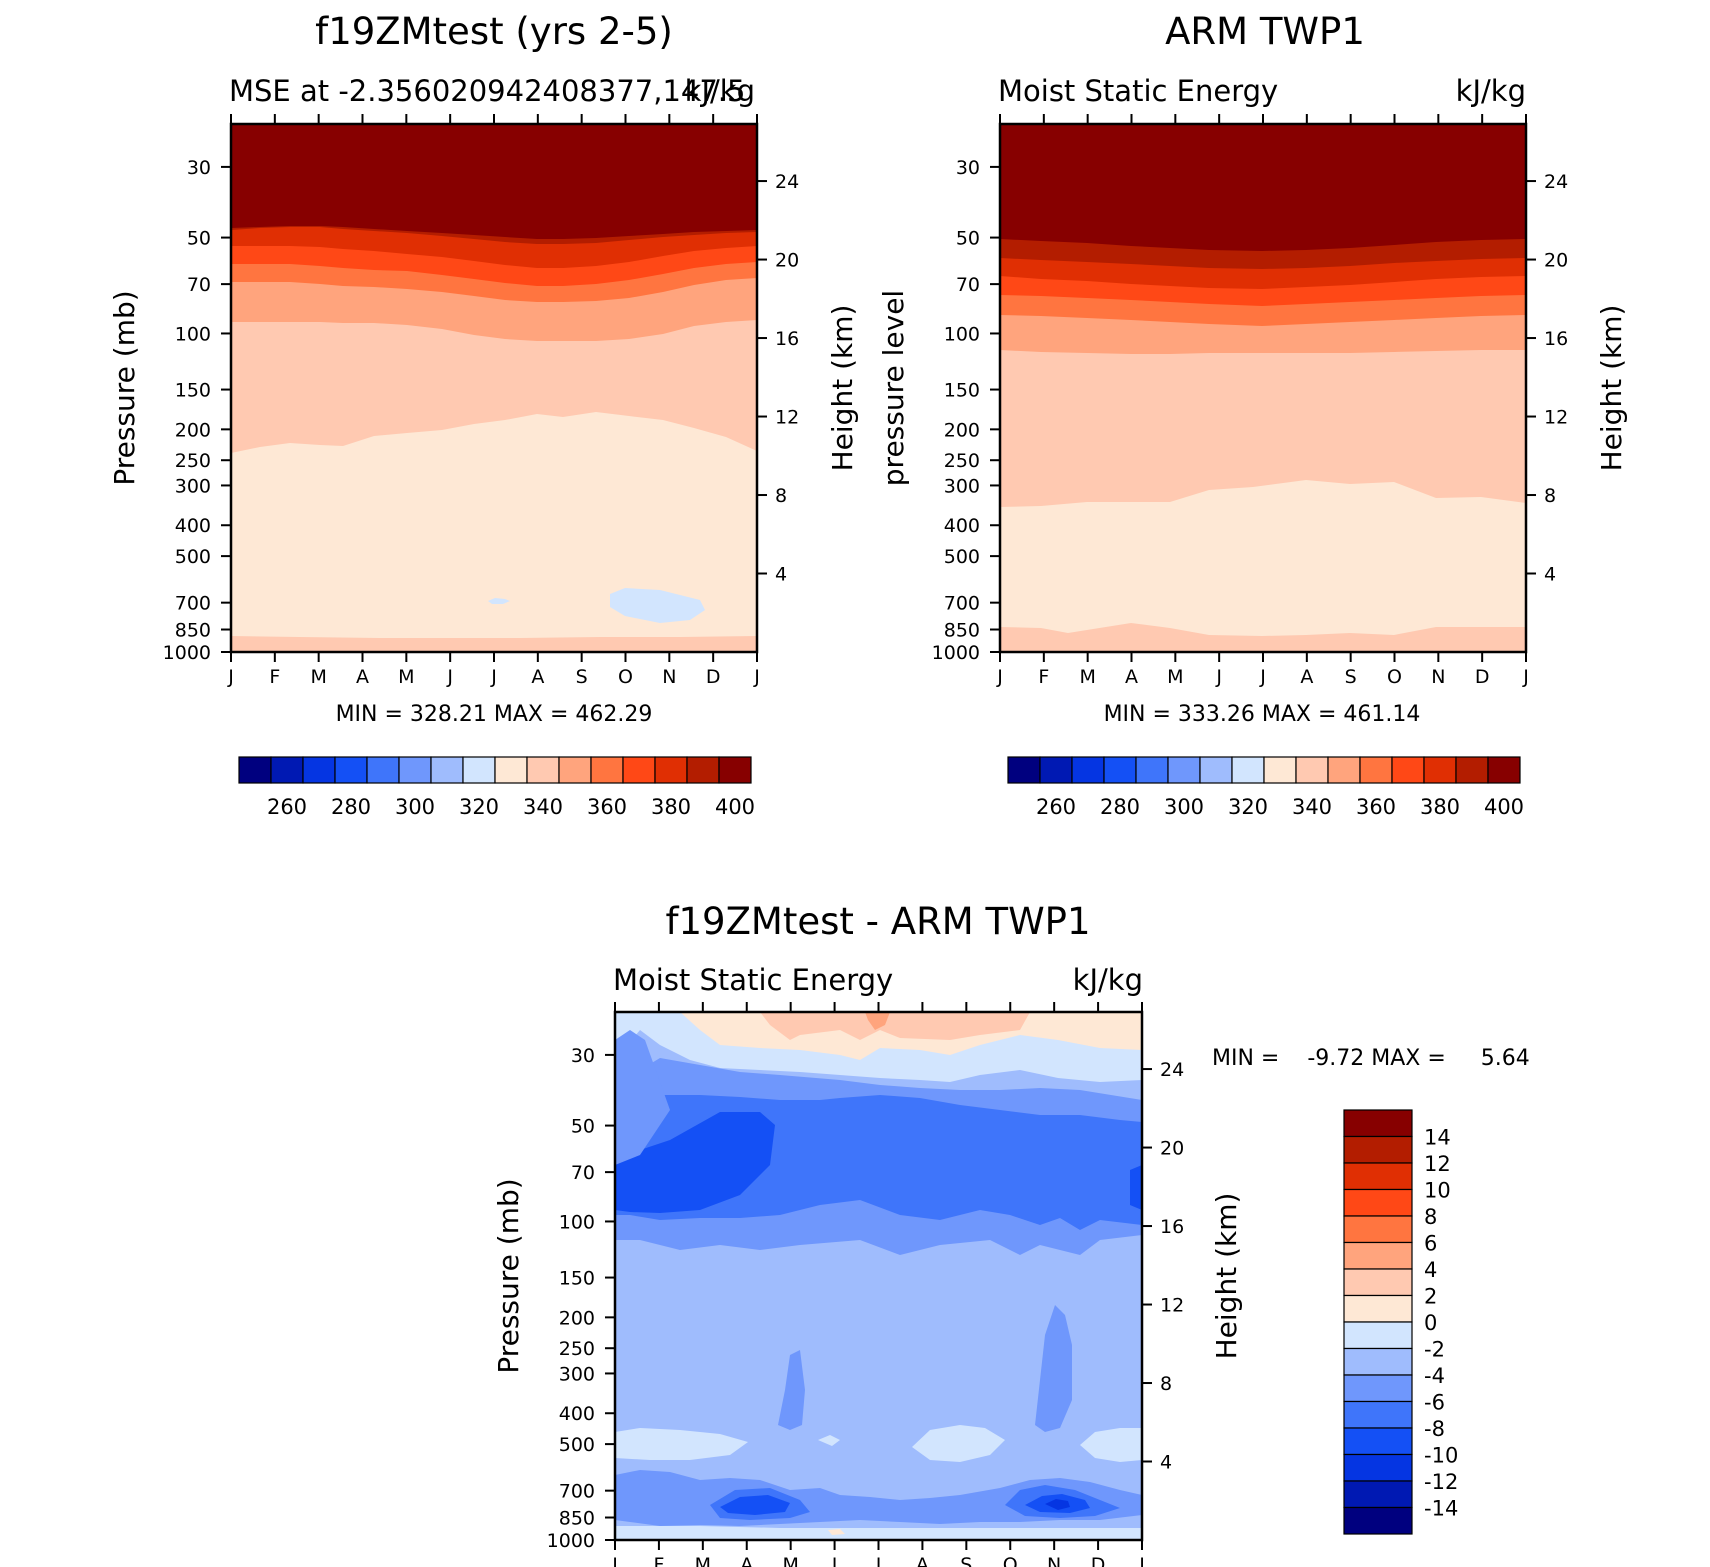  I want to click on panel-diff-subtitle-left: Moist Static Energy, so click(753, 980).